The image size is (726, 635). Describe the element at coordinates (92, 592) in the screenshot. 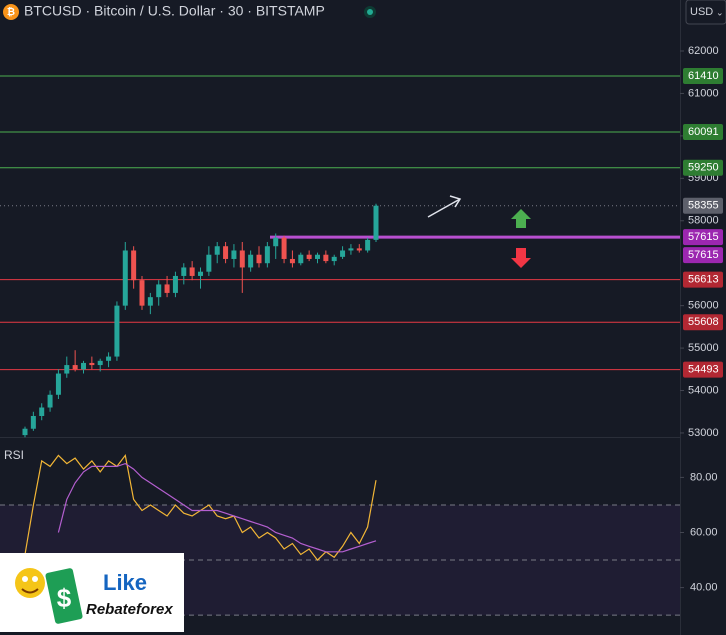

I see `logo: $ Like Rebateforex` at that location.